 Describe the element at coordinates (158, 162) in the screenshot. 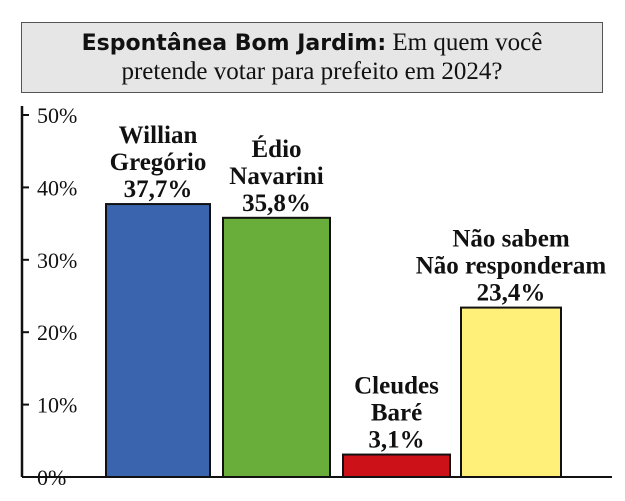

I see `category-label: Gregório` at that location.